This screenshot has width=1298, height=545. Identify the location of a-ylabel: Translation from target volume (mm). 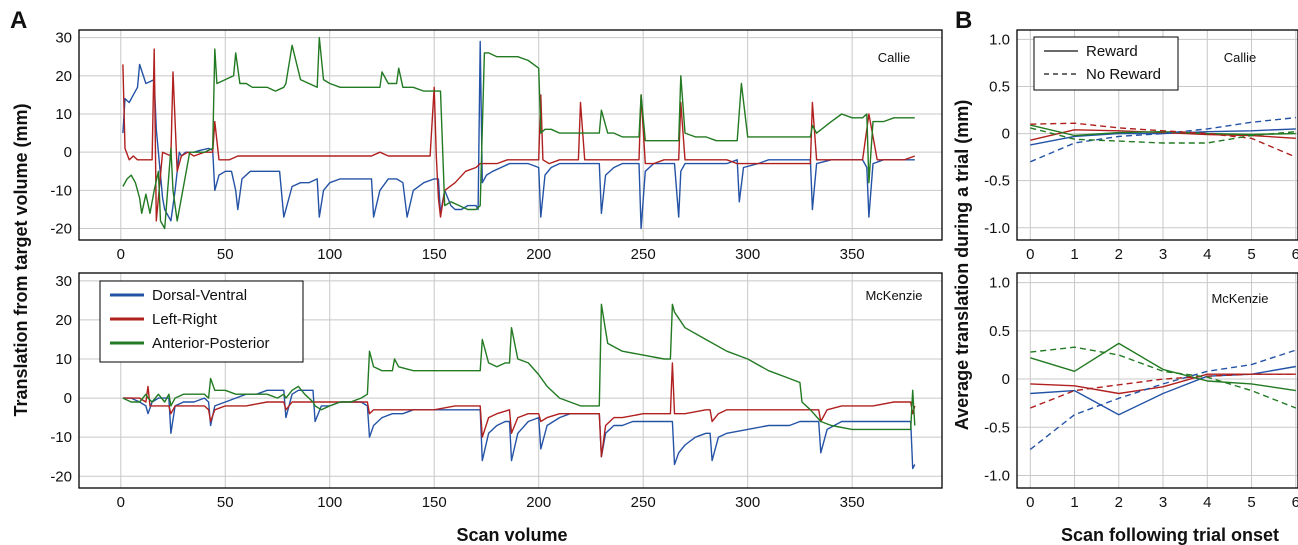
(21, 259).